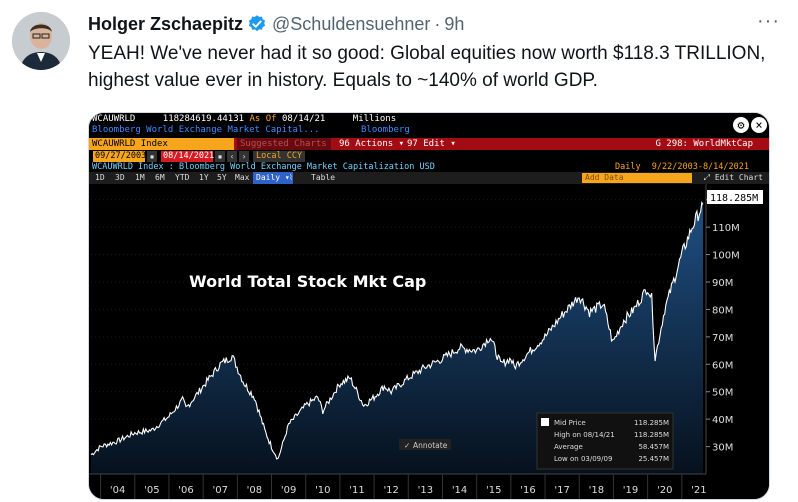  Describe the element at coordinates (545, 422) in the screenshot. I see `legend-swatch` at that location.